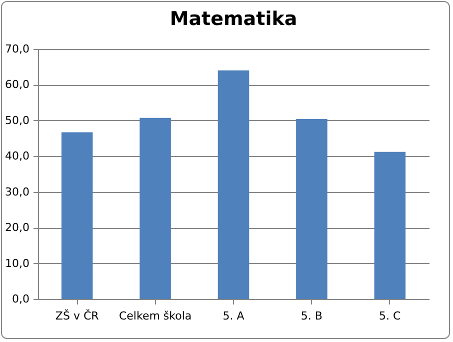 The image size is (453, 342). I want to click on x-tick-label: ZŠ v ČR, so click(77, 315).